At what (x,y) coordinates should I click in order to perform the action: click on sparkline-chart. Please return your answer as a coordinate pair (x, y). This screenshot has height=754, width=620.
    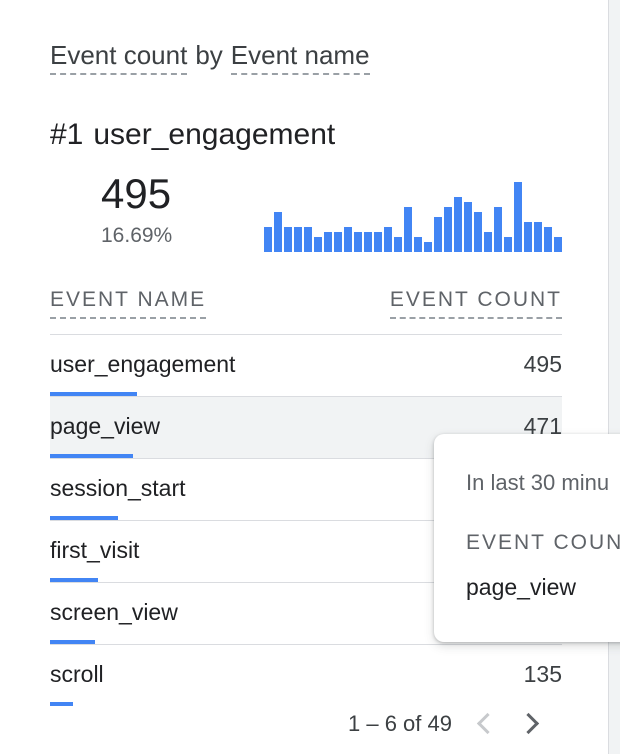
    Looking at the image, I should click on (413, 217).